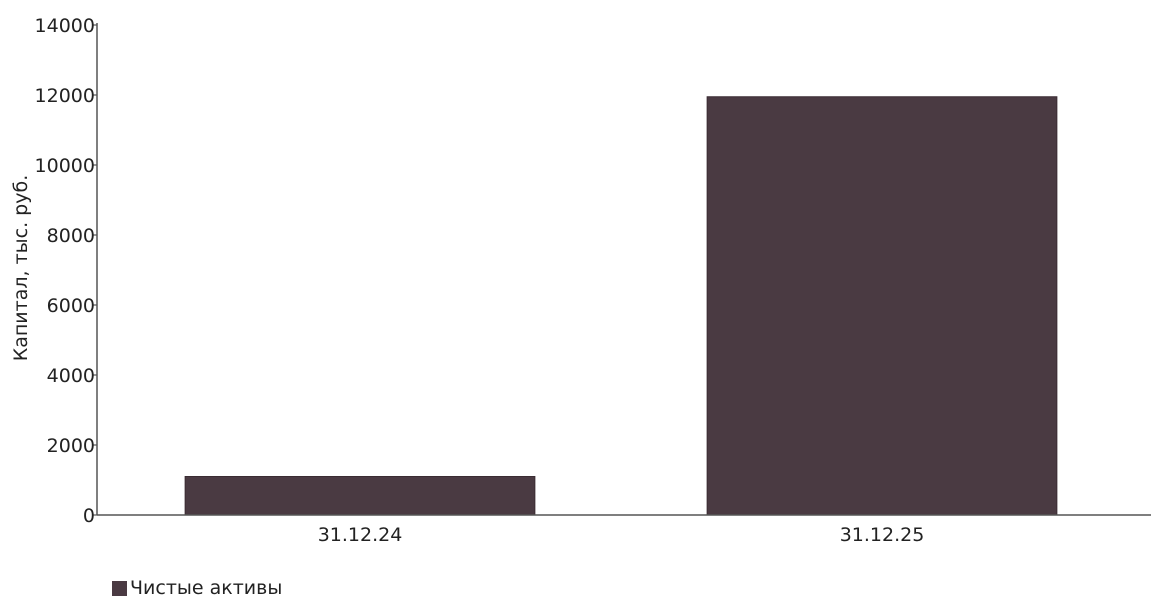 The height and width of the screenshot is (599, 1151). Describe the element at coordinates (71, 376) in the screenshot. I see `y-tick-label: 4000` at that location.